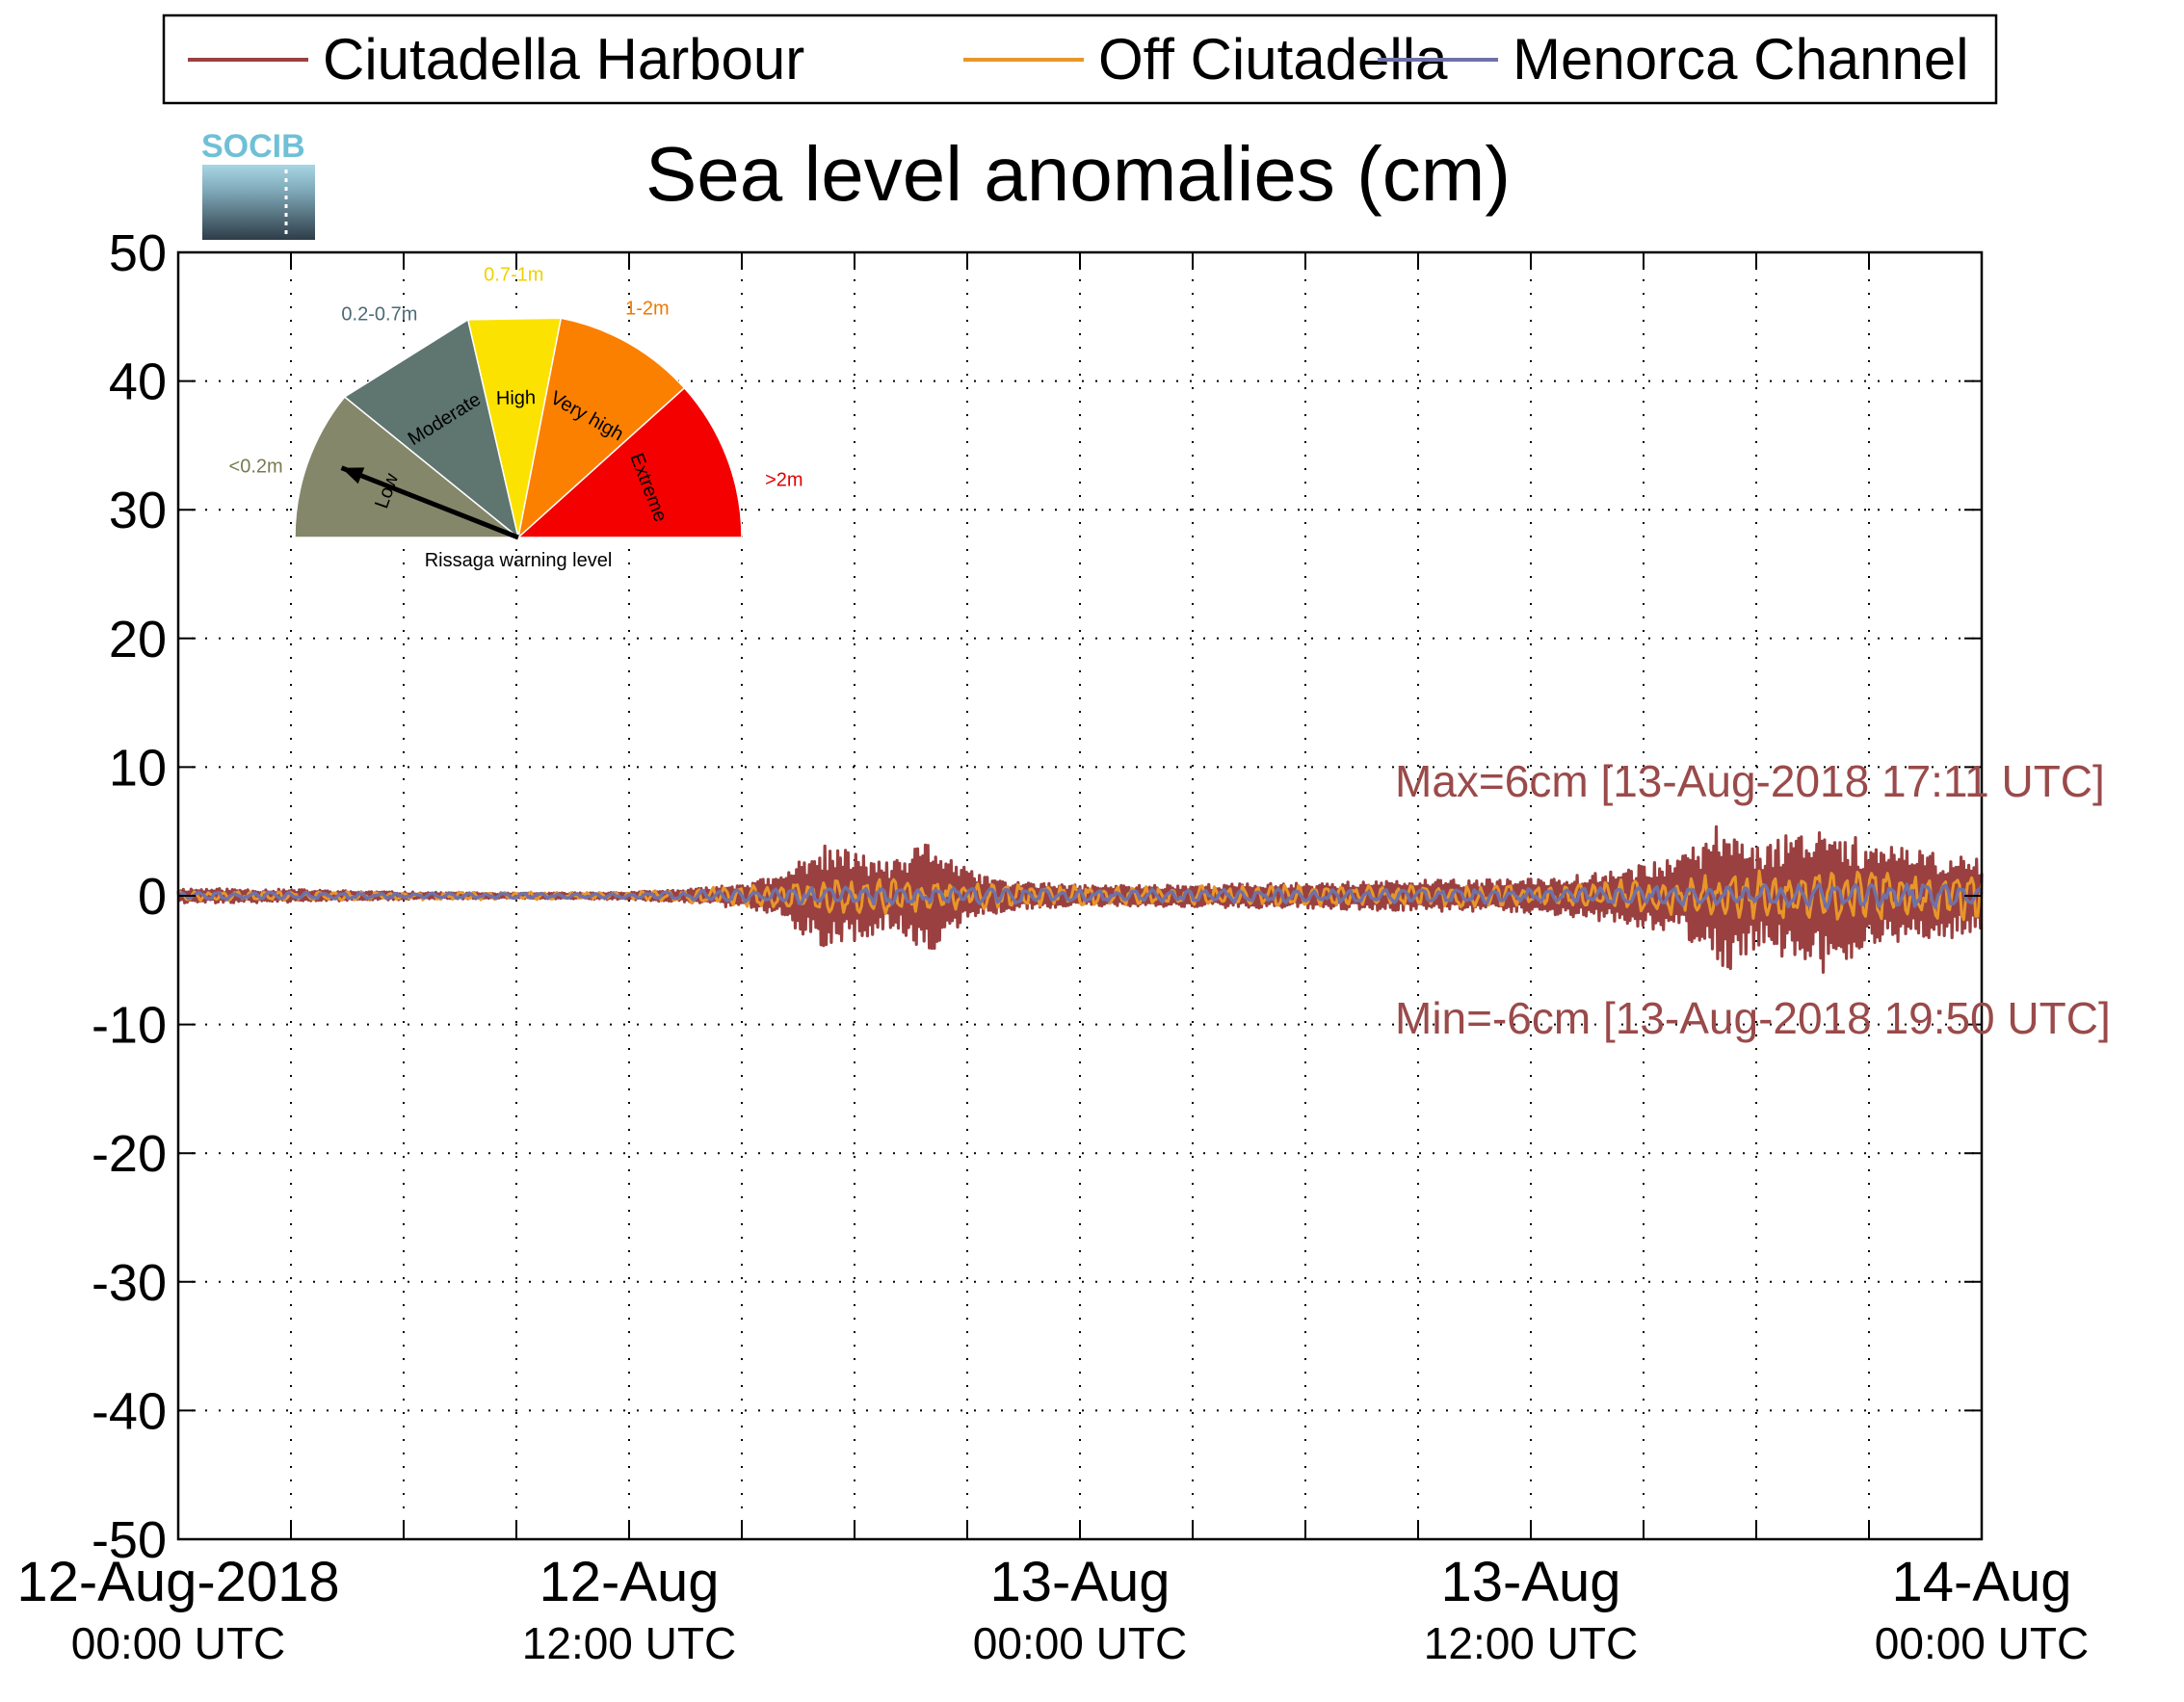 The image size is (2184, 1702). Describe the element at coordinates (129, 1540) in the screenshot. I see `y-tick-label: -50` at that location.